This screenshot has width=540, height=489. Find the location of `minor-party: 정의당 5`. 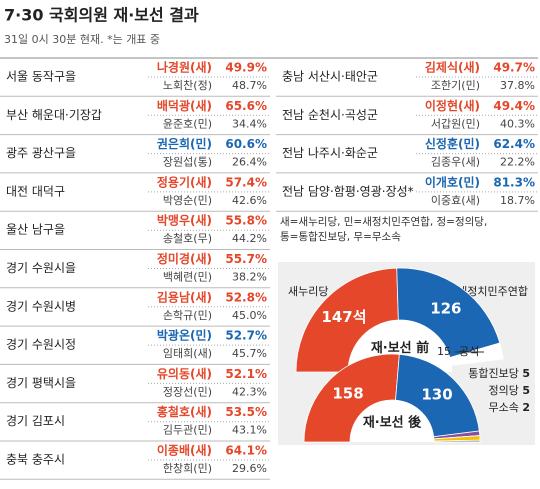

minor-party: 정의당 5 is located at coordinates (509, 390).